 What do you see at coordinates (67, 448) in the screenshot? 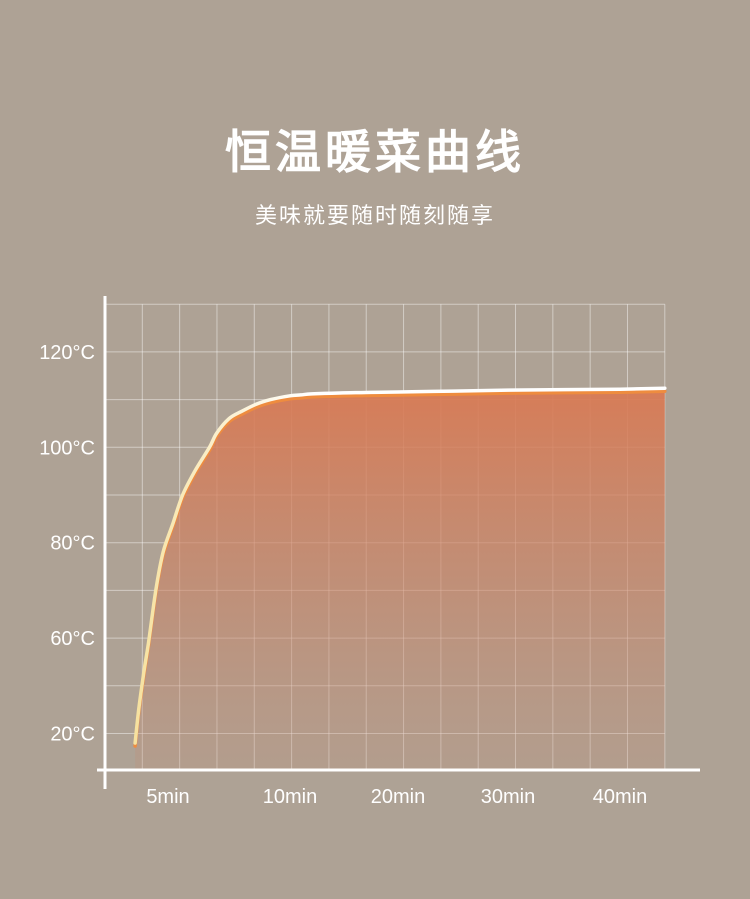
I see `y-tick-label: 100°C` at bounding box center [67, 448].